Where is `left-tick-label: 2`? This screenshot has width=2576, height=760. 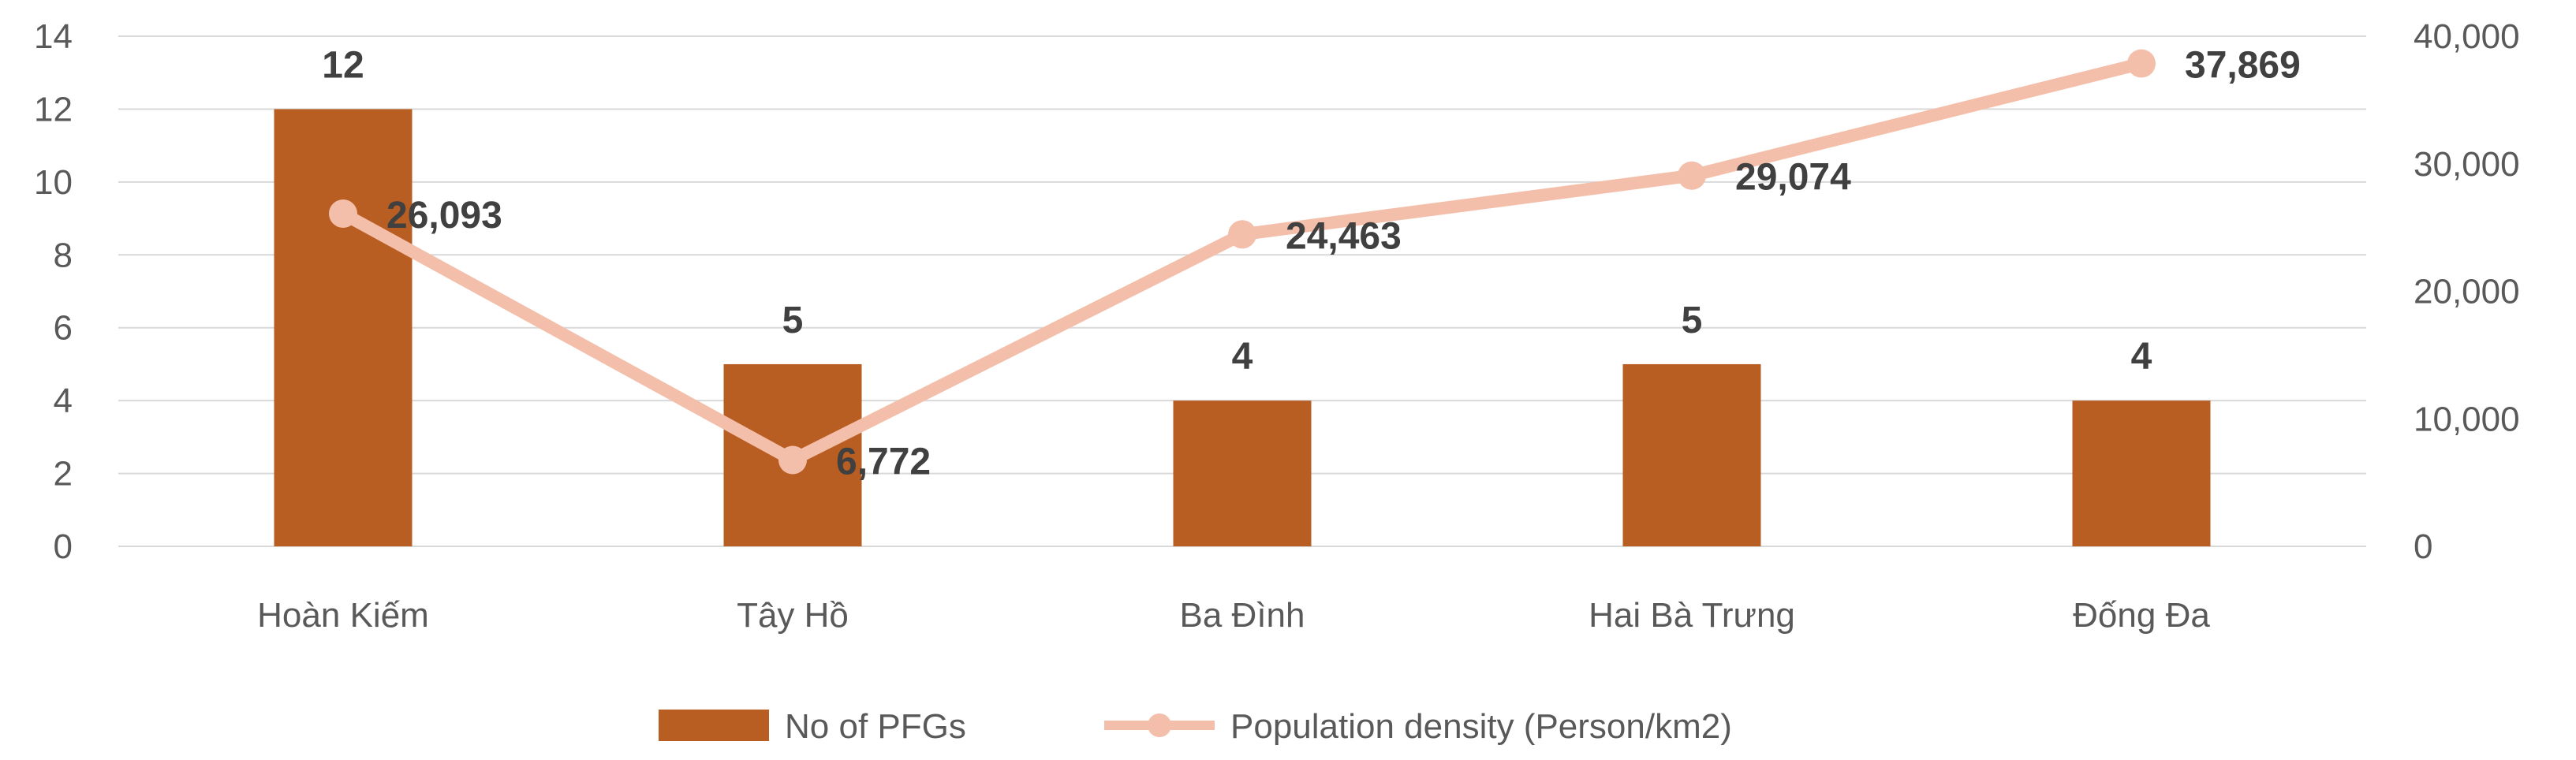
left-tick-label: 2 is located at coordinates (63, 474).